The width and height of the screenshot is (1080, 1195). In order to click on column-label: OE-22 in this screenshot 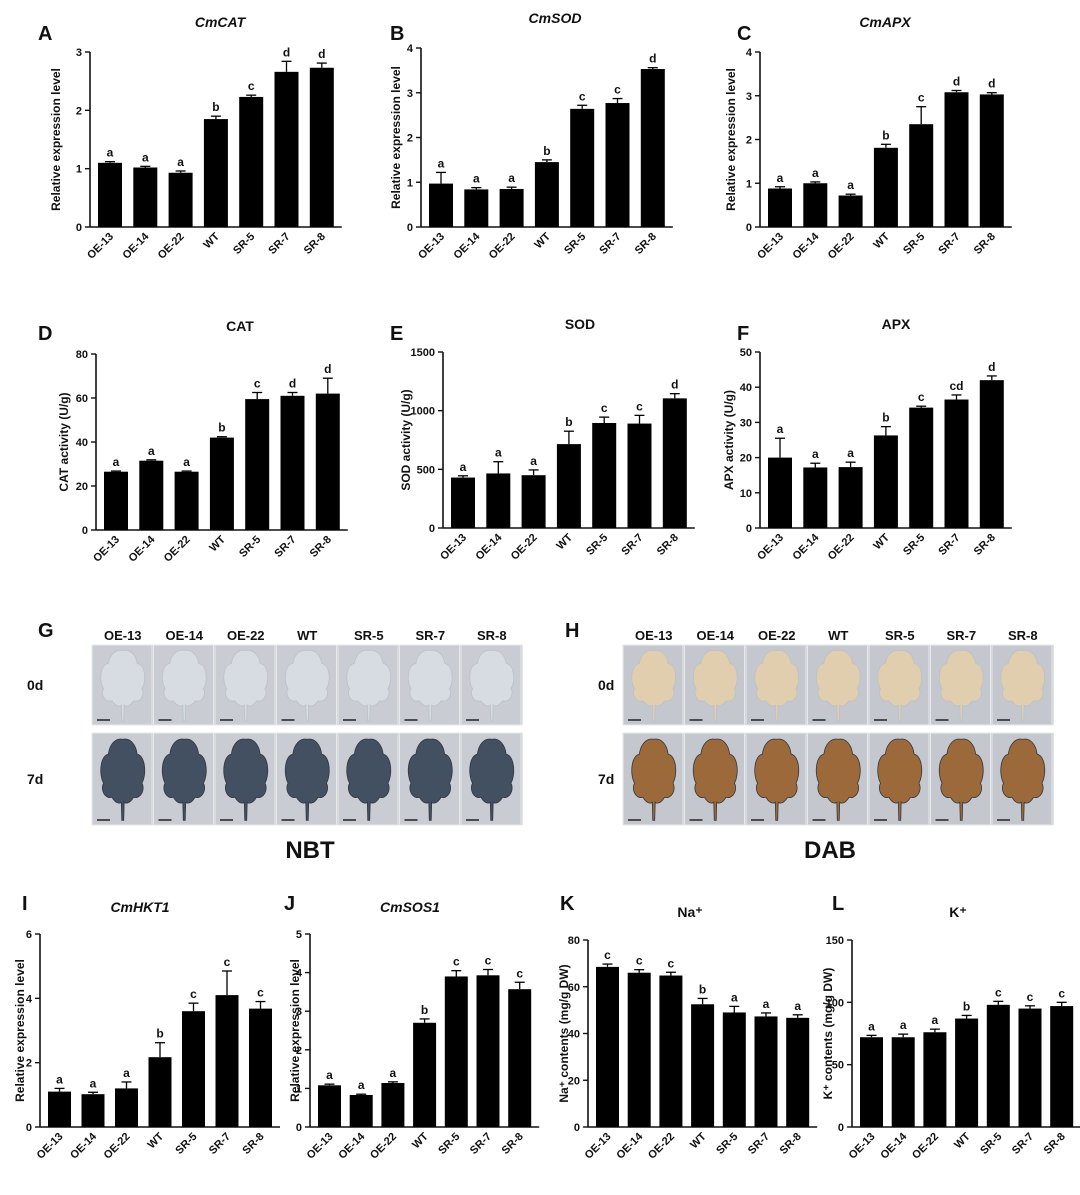, I will do `click(777, 635)`.